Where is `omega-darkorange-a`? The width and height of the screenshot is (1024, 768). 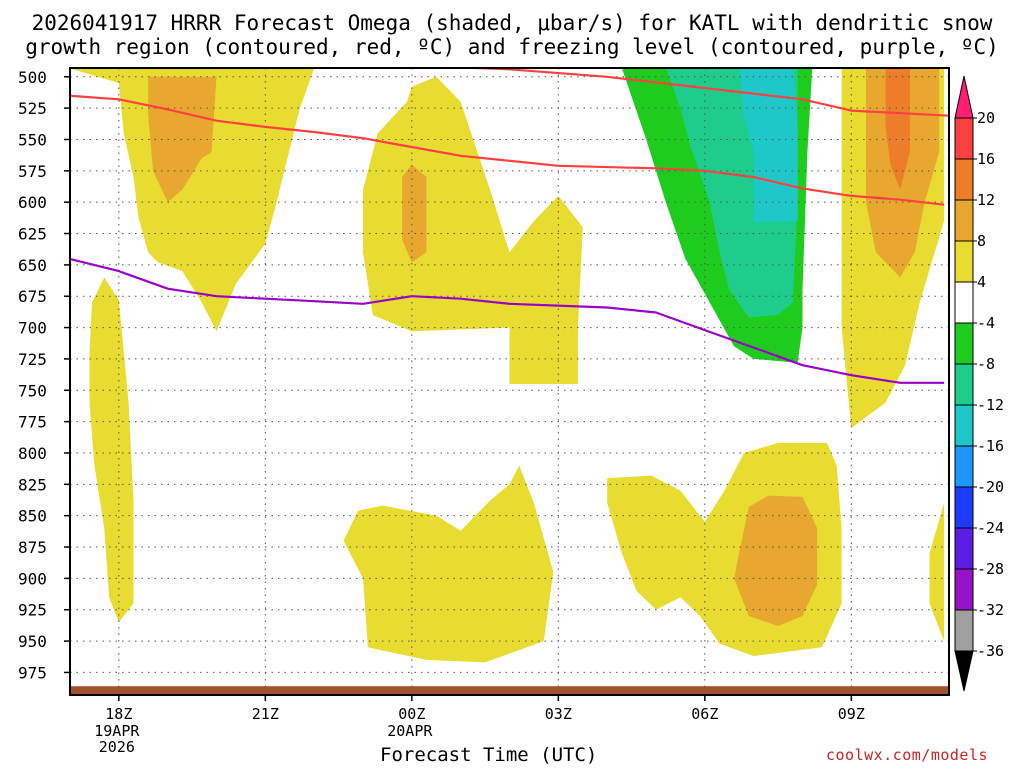
omega-darkorange-a is located at coordinates (897, 129).